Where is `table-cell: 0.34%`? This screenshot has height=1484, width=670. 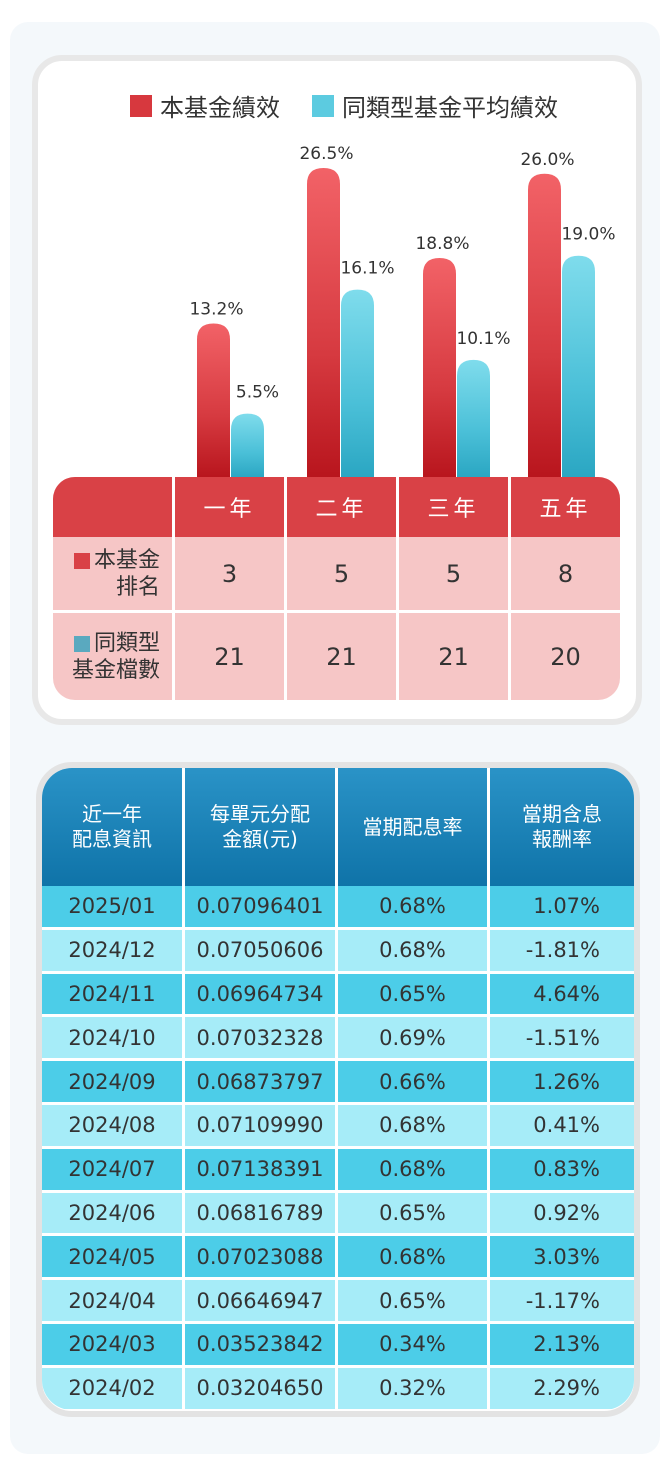 table-cell: 0.34% is located at coordinates (414, 1344).